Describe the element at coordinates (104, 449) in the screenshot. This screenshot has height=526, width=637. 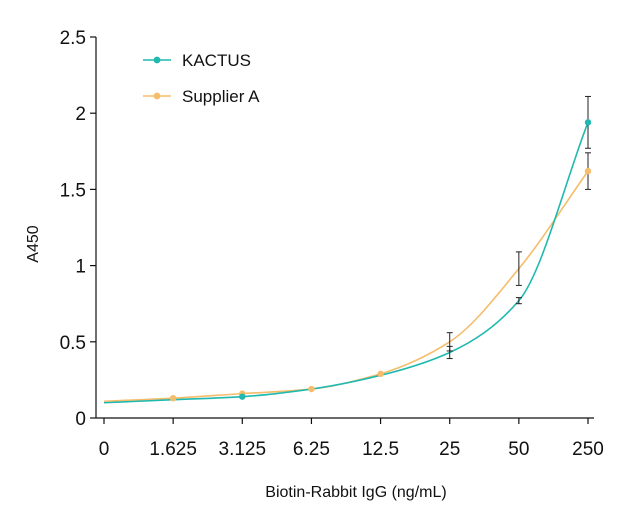
I see `x-tick-label: 0` at that location.